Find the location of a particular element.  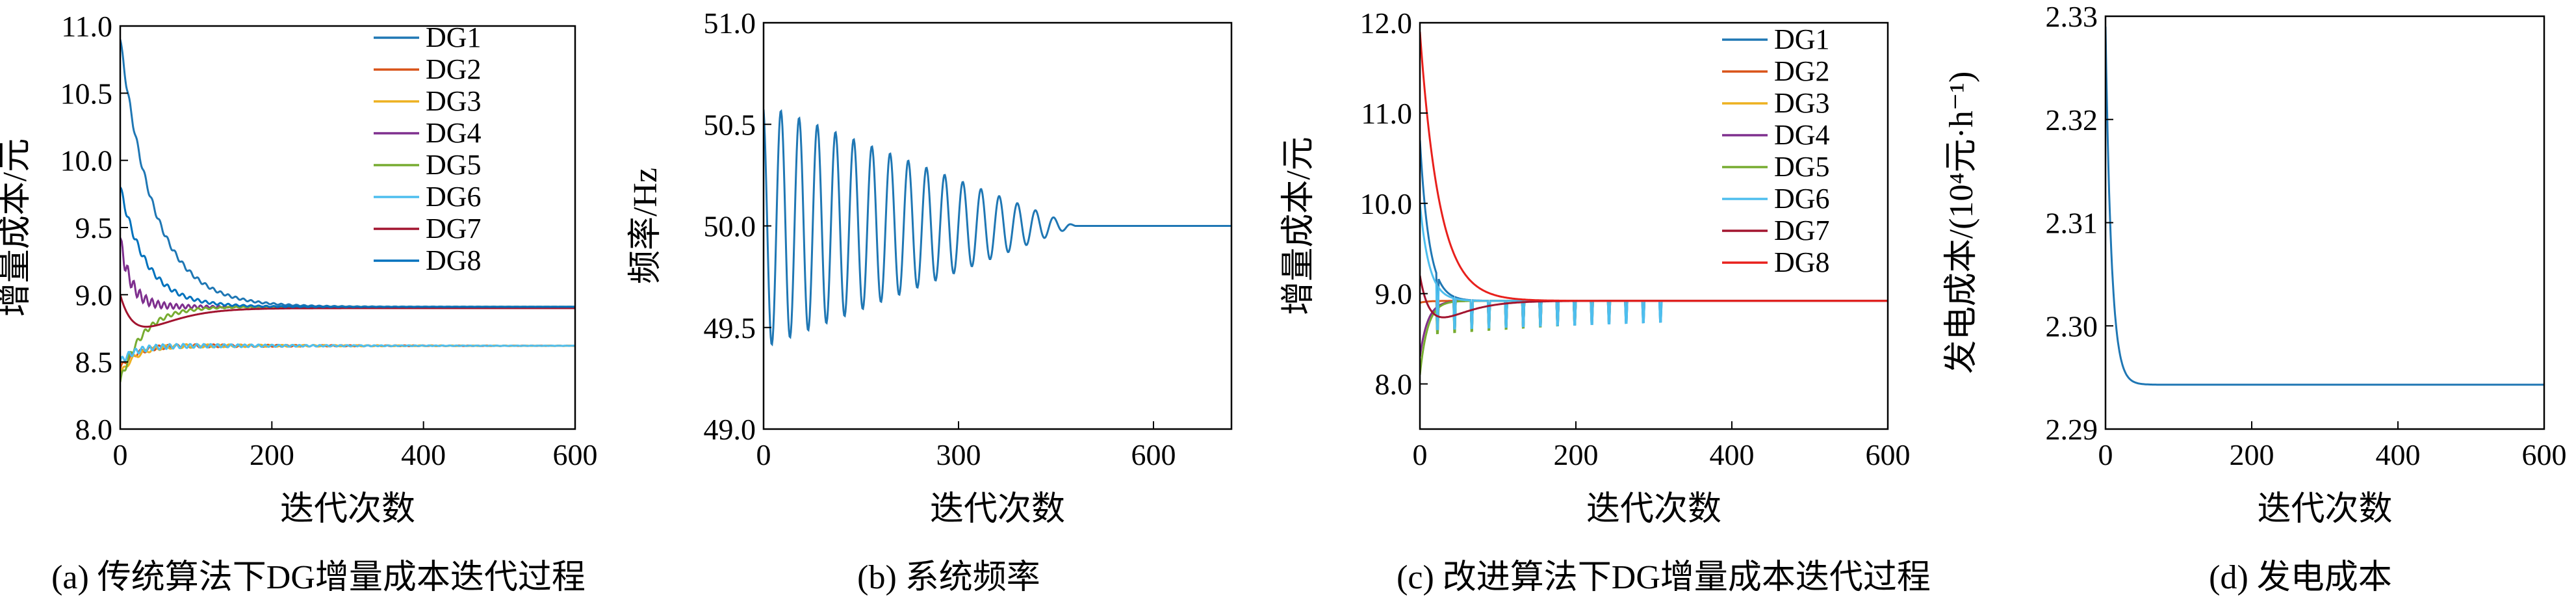

y-axis-title: 发电成本/(10⁴元·h⁻¹) is located at coordinates (1961, 223).